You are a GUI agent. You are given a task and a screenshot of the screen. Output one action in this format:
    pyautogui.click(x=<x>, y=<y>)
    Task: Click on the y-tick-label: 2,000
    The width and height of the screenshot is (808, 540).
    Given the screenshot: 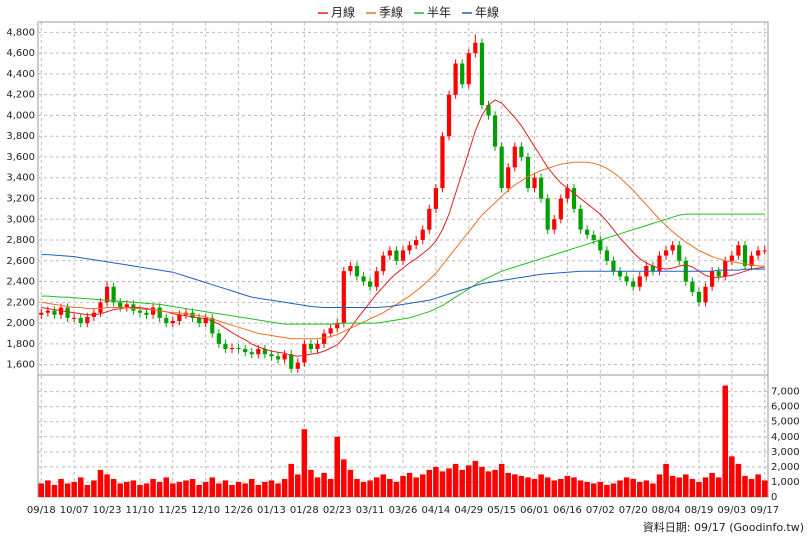 What is the action you would take?
    pyautogui.click(x=20, y=323)
    